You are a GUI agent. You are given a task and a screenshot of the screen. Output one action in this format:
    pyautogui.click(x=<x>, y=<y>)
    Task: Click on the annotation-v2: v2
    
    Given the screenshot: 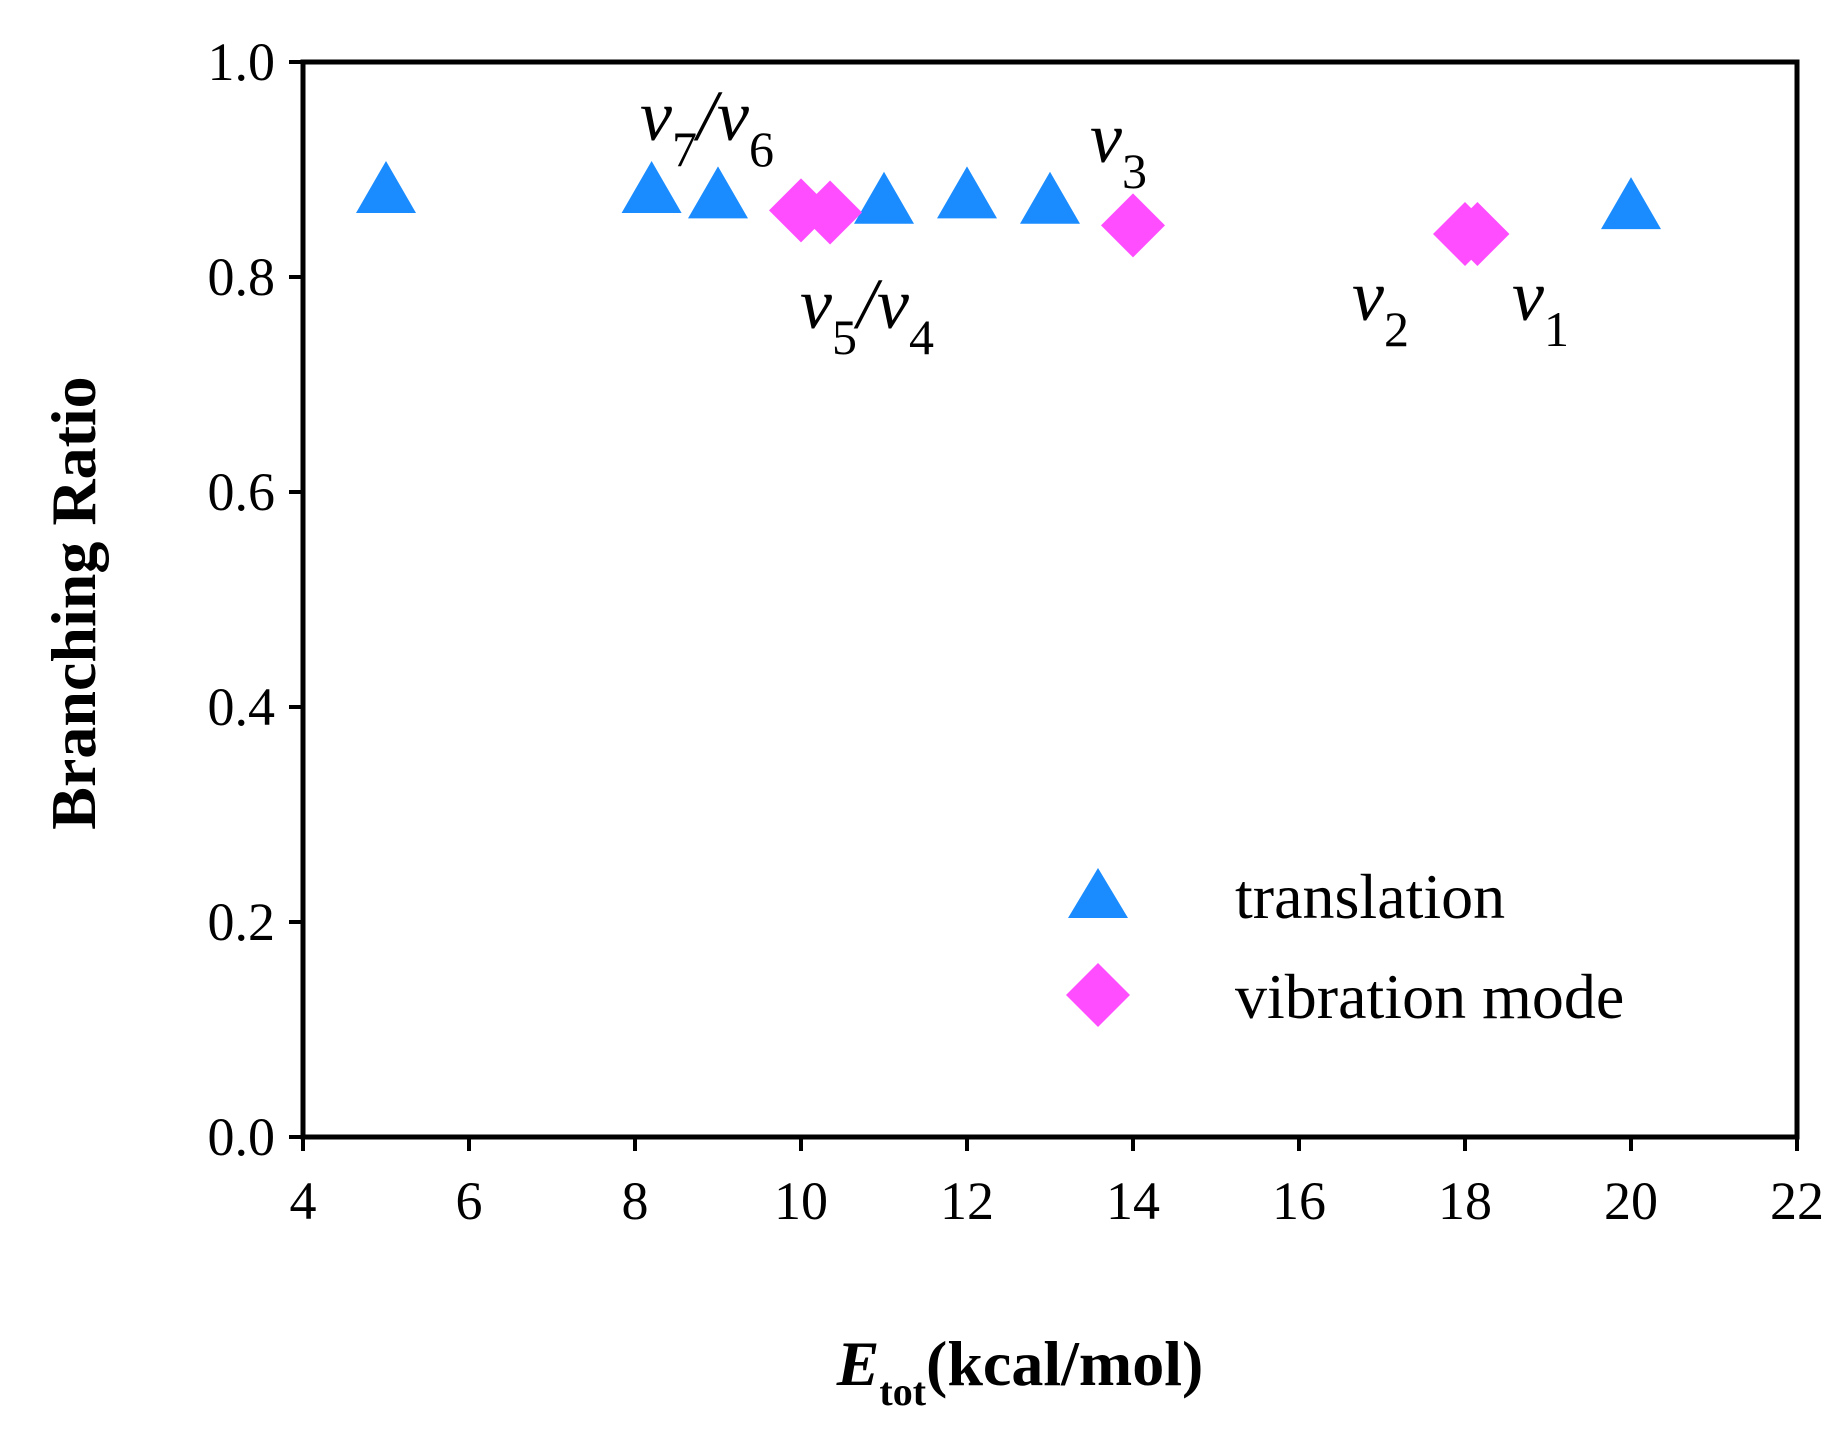 What is the action you would take?
    pyautogui.click(x=1380, y=306)
    